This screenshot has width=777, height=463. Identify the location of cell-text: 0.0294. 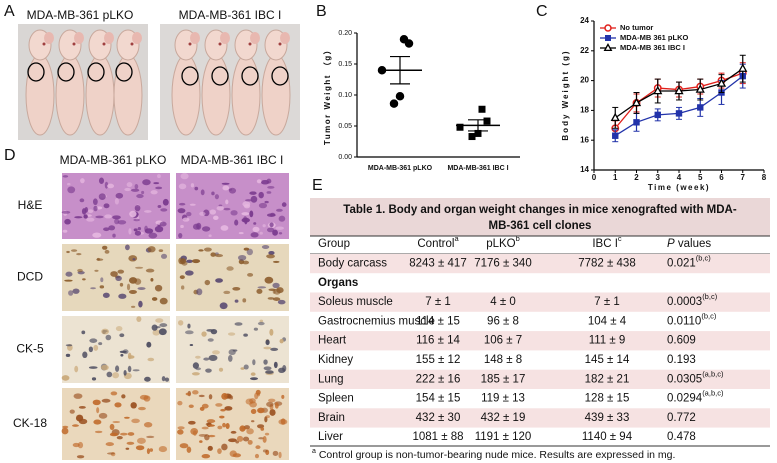
(685, 399).